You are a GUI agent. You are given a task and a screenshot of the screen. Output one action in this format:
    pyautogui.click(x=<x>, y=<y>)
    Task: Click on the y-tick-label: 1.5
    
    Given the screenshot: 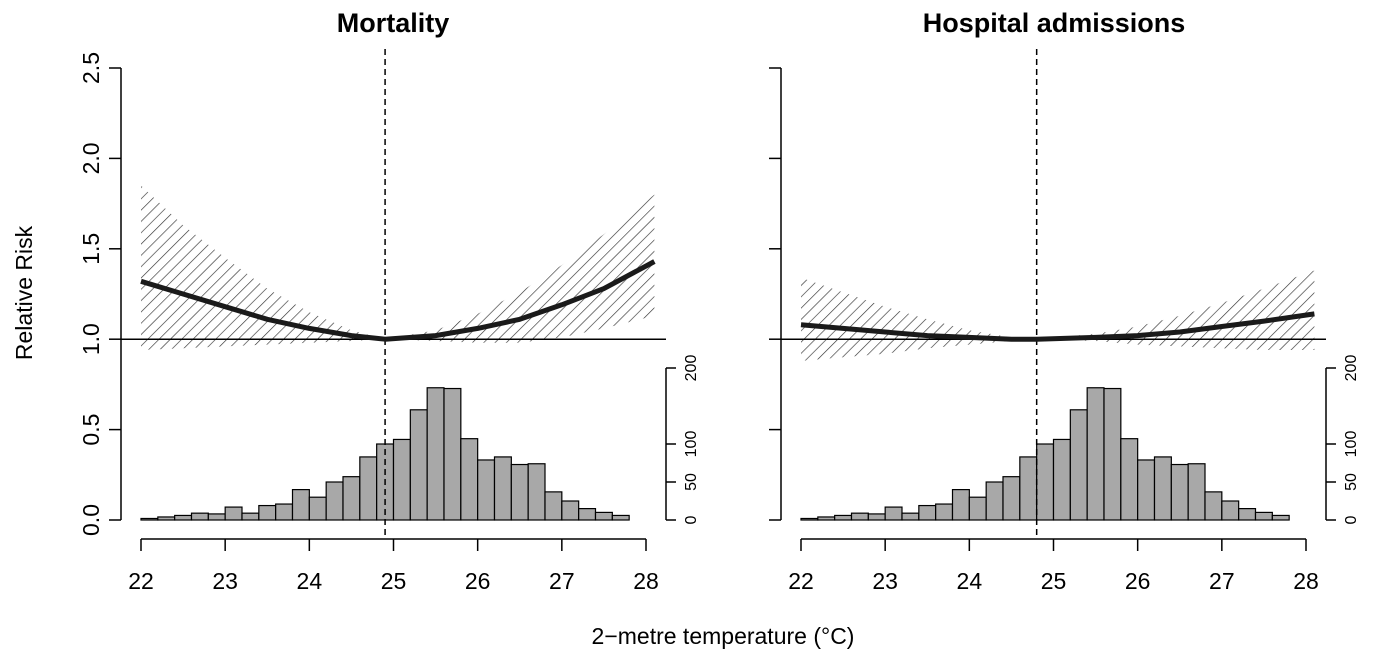 What is the action you would take?
    pyautogui.click(x=91, y=249)
    